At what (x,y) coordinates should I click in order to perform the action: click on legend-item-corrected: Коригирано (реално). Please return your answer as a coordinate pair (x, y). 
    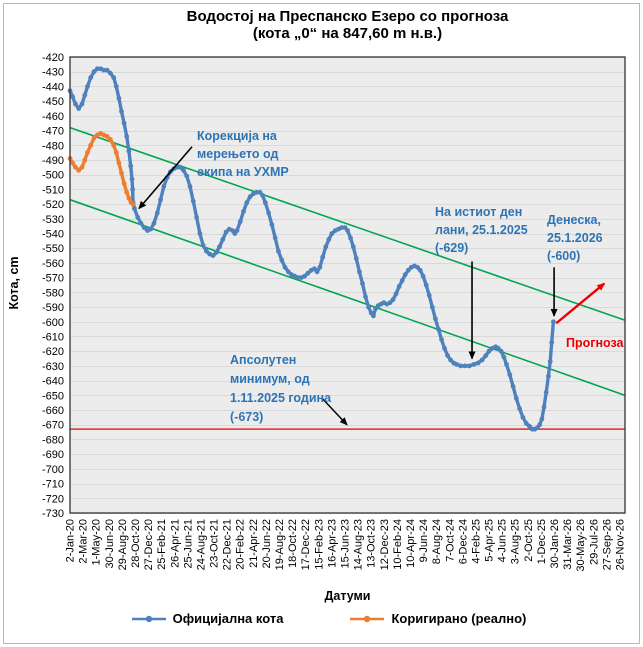
    Looking at the image, I should click on (437, 618).